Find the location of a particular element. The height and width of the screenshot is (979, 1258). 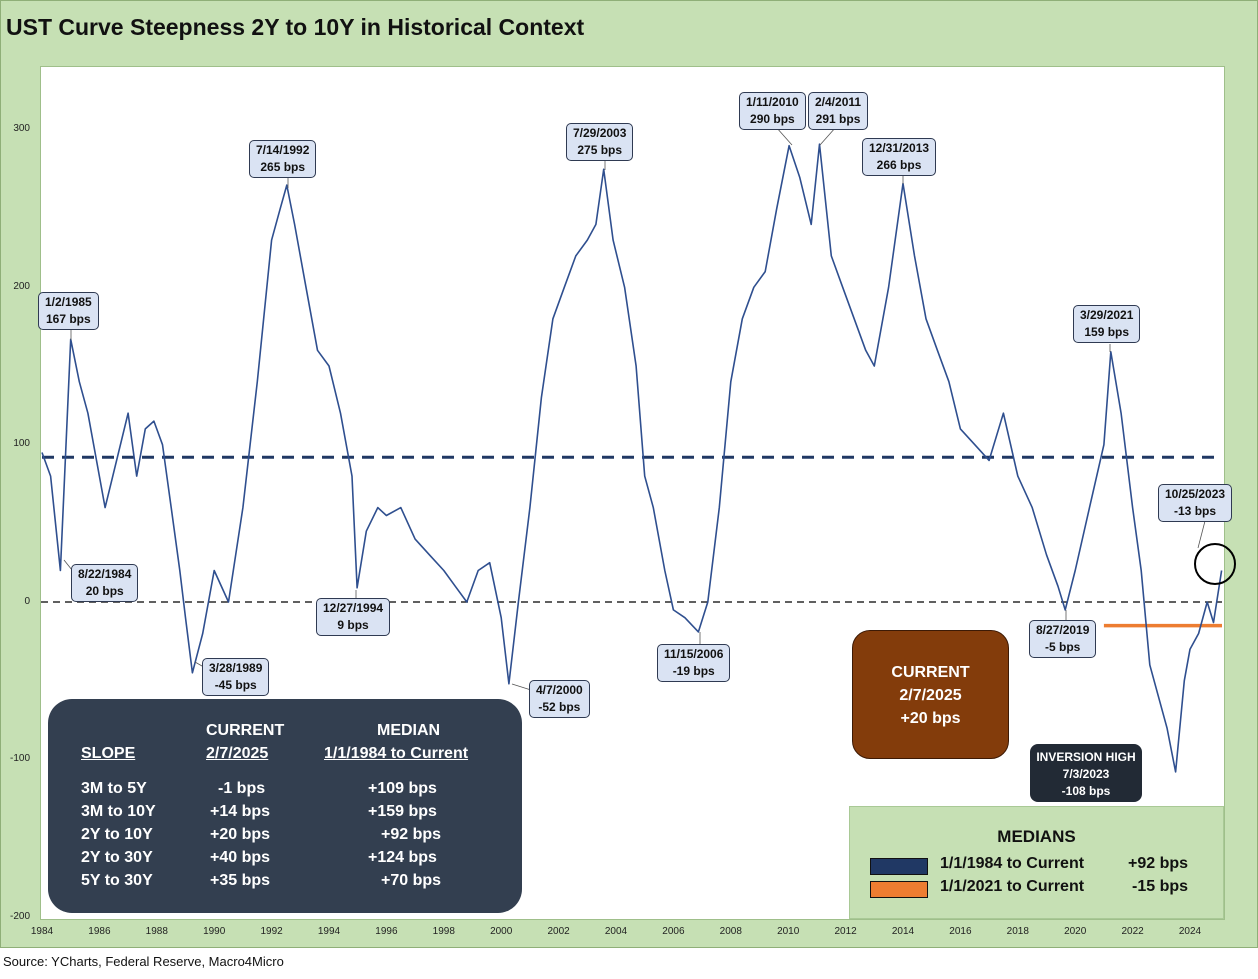

x-tick-label: 2020 is located at coordinates (1075, 931).